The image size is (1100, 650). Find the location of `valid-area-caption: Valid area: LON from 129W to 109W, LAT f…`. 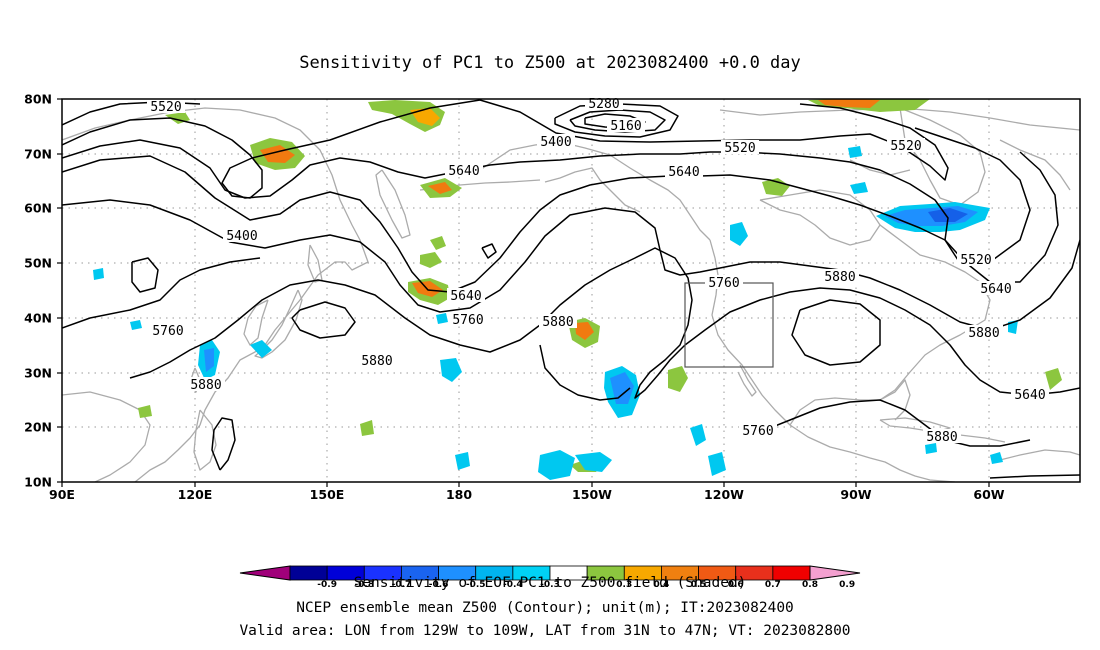

valid-area-caption: Valid area: LON from 129W to 109W, LAT f… is located at coordinates (544, 631).